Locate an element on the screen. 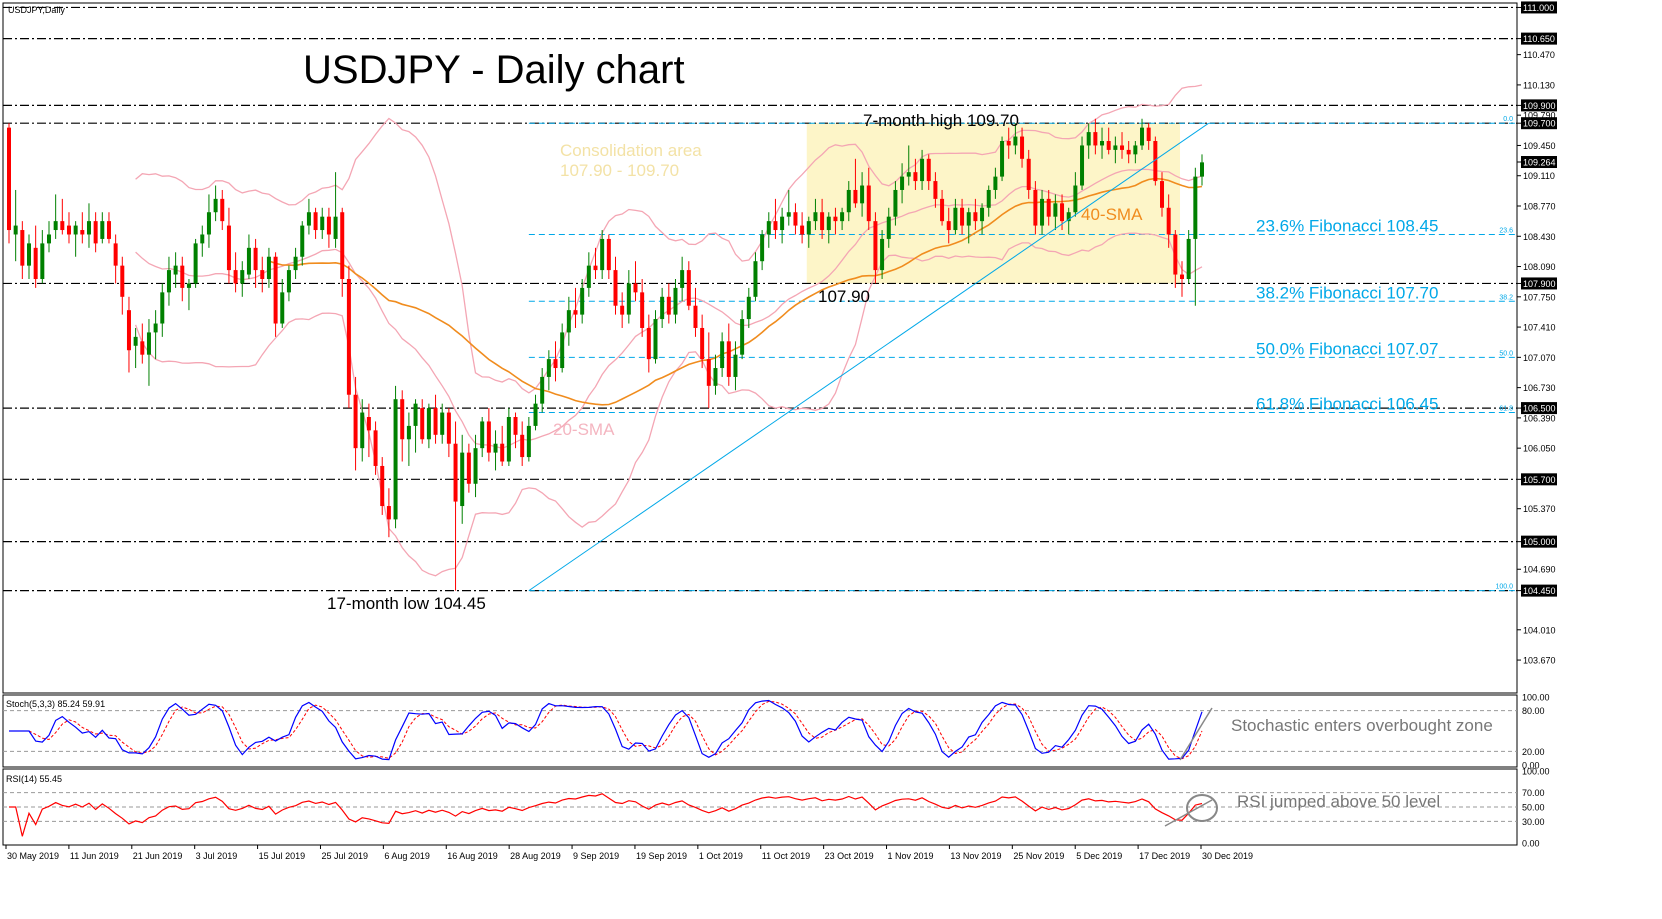  time-label: 23 Oct 2019 is located at coordinates (849, 856).